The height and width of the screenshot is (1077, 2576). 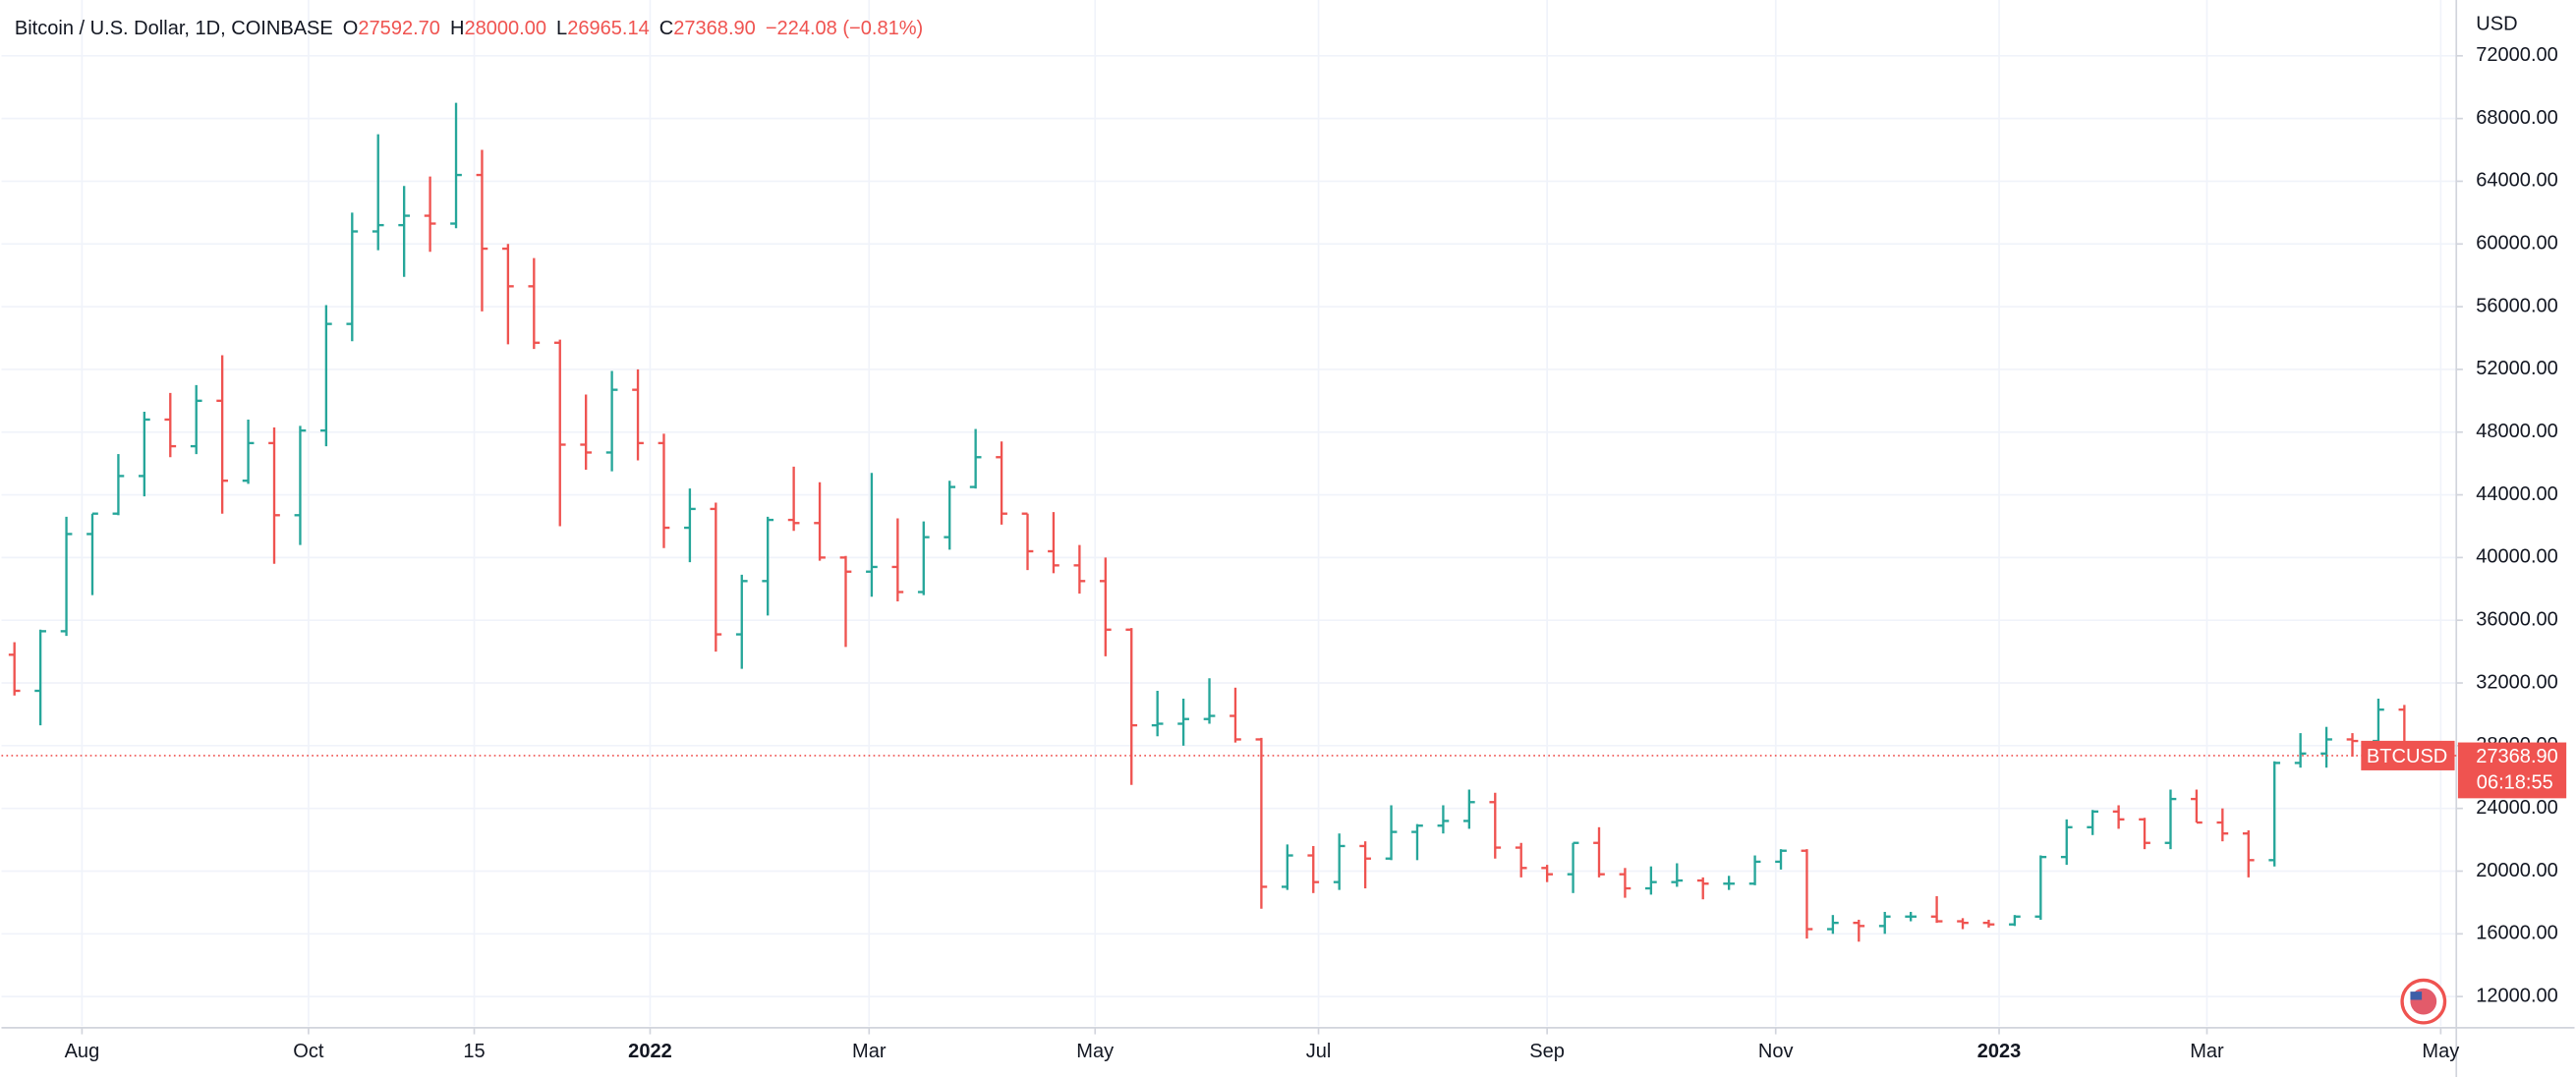 I want to click on y-tick-label: 52000.00, so click(x=2517, y=368).